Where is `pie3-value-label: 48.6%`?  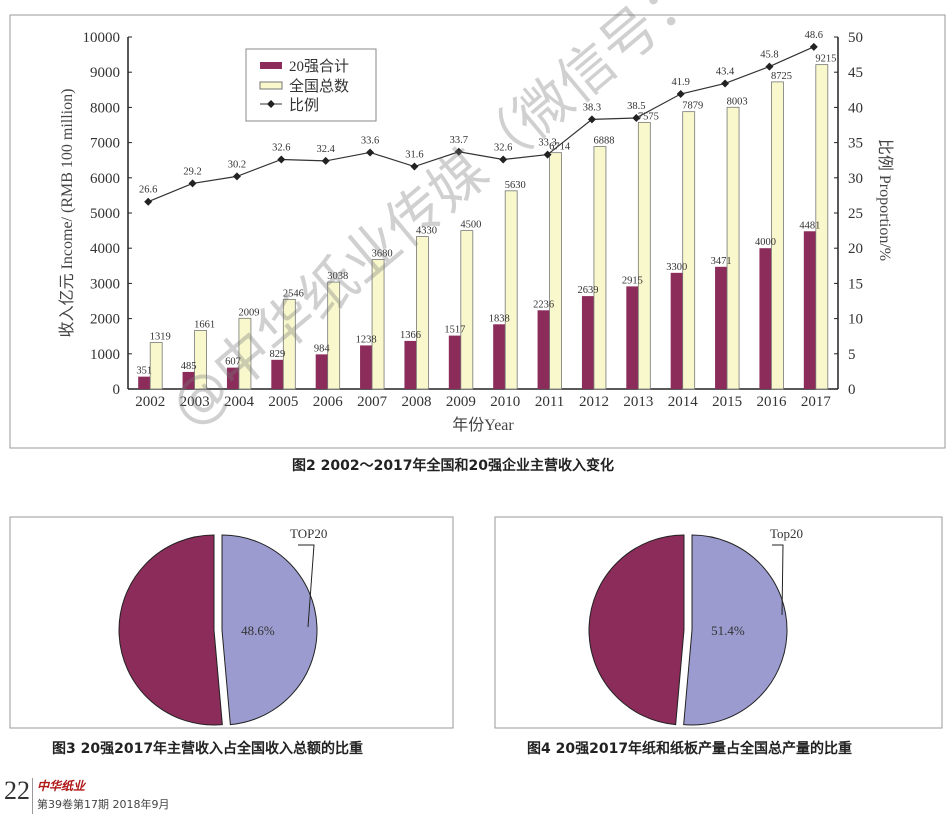
pie3-value-label: 48.6% is located at coordinates (258, 630).